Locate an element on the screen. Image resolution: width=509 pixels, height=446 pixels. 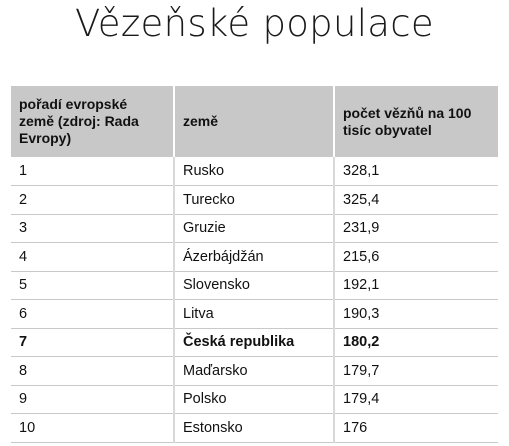
rank-cell: 5 is located at coordinates (93, 285).